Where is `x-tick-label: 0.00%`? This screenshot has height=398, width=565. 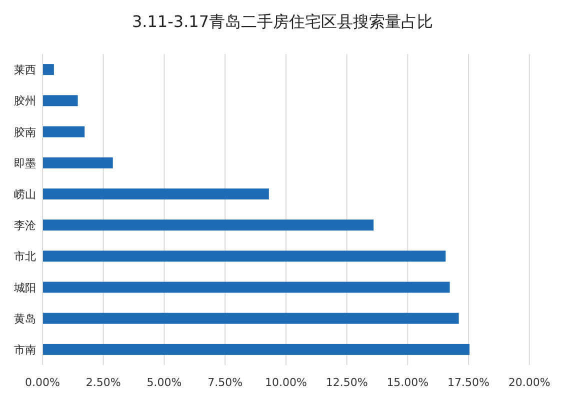 x-tick-label: 0.00% is located at coordinates (42, 382).